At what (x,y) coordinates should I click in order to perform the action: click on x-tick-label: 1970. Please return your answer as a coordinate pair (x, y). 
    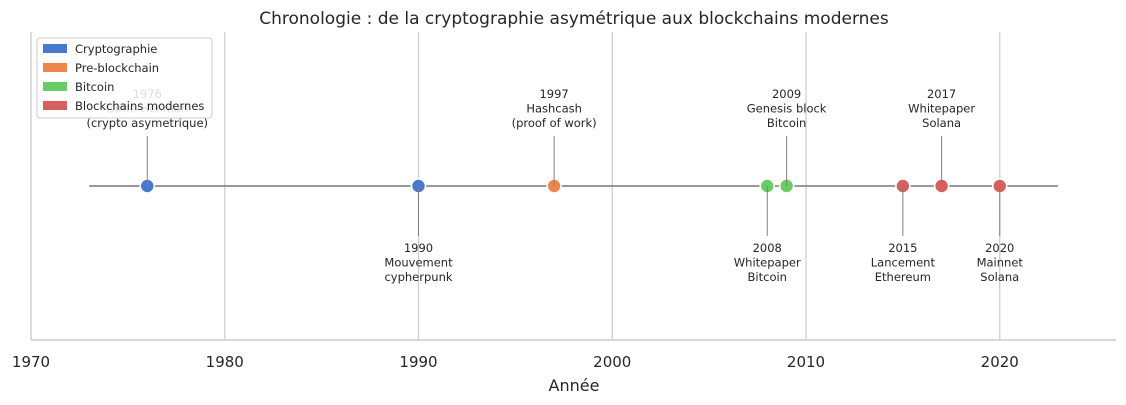
    Looking at the image, I should click on (31, 362).